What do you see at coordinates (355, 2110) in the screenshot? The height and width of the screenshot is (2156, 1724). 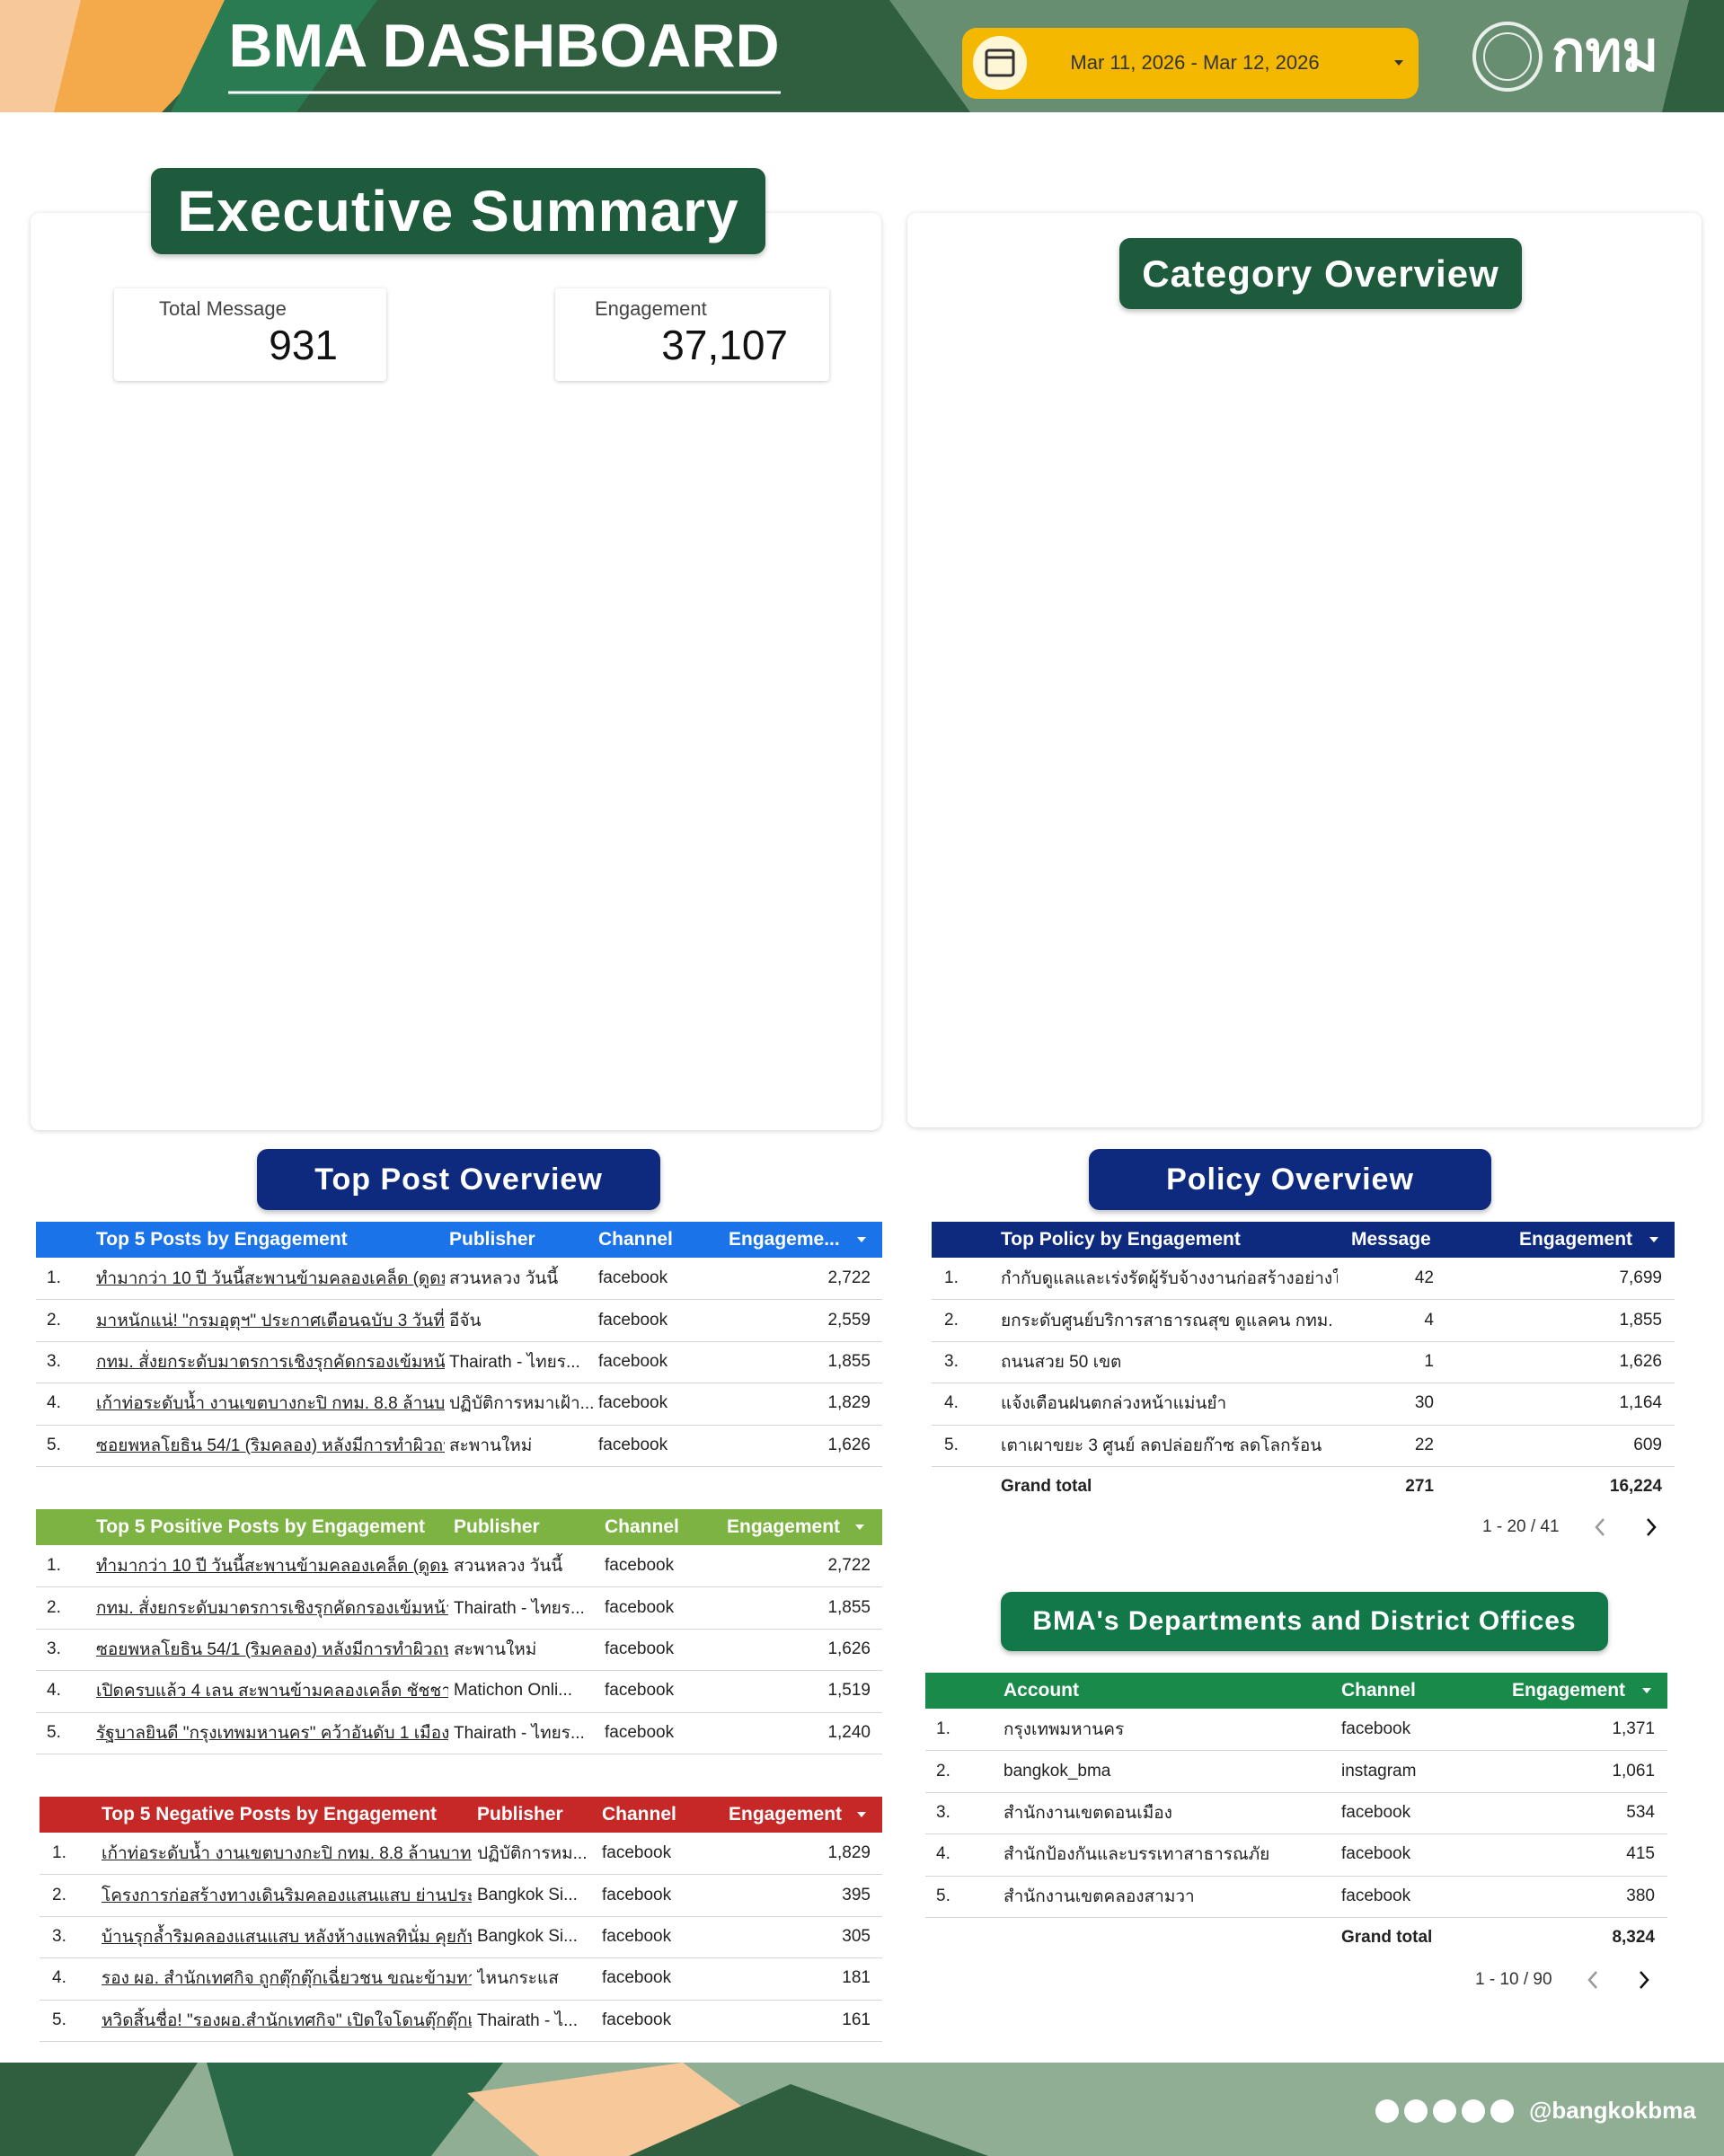 I see `footer-shape` at bounding box center [355, 2110].